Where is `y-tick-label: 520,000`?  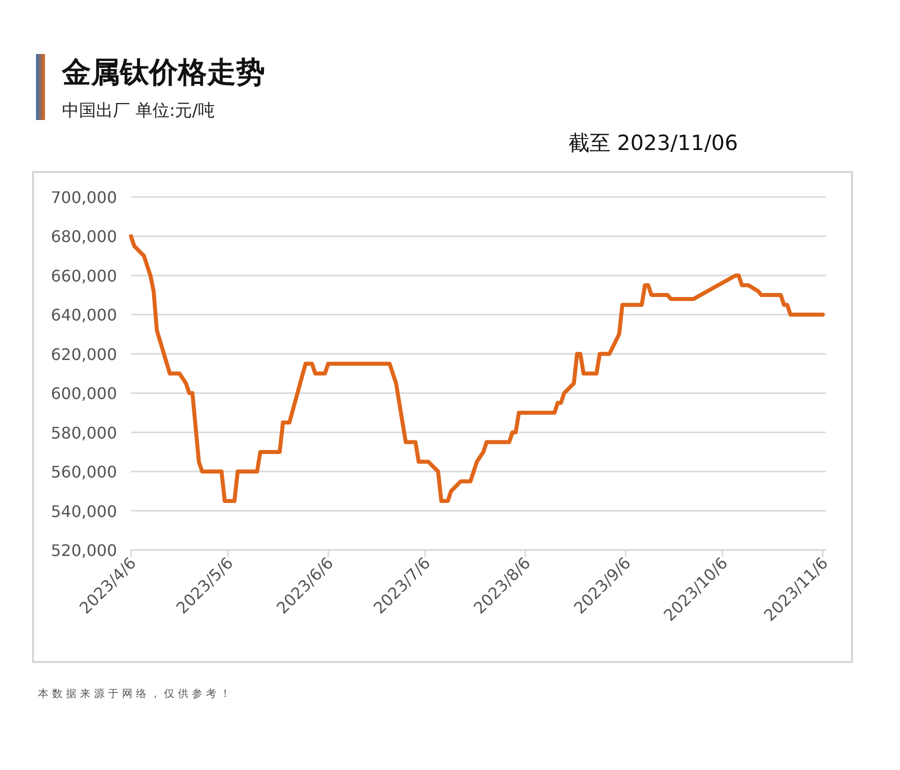
y-tick-label: 520,000 is located at coordinates (83, 550).